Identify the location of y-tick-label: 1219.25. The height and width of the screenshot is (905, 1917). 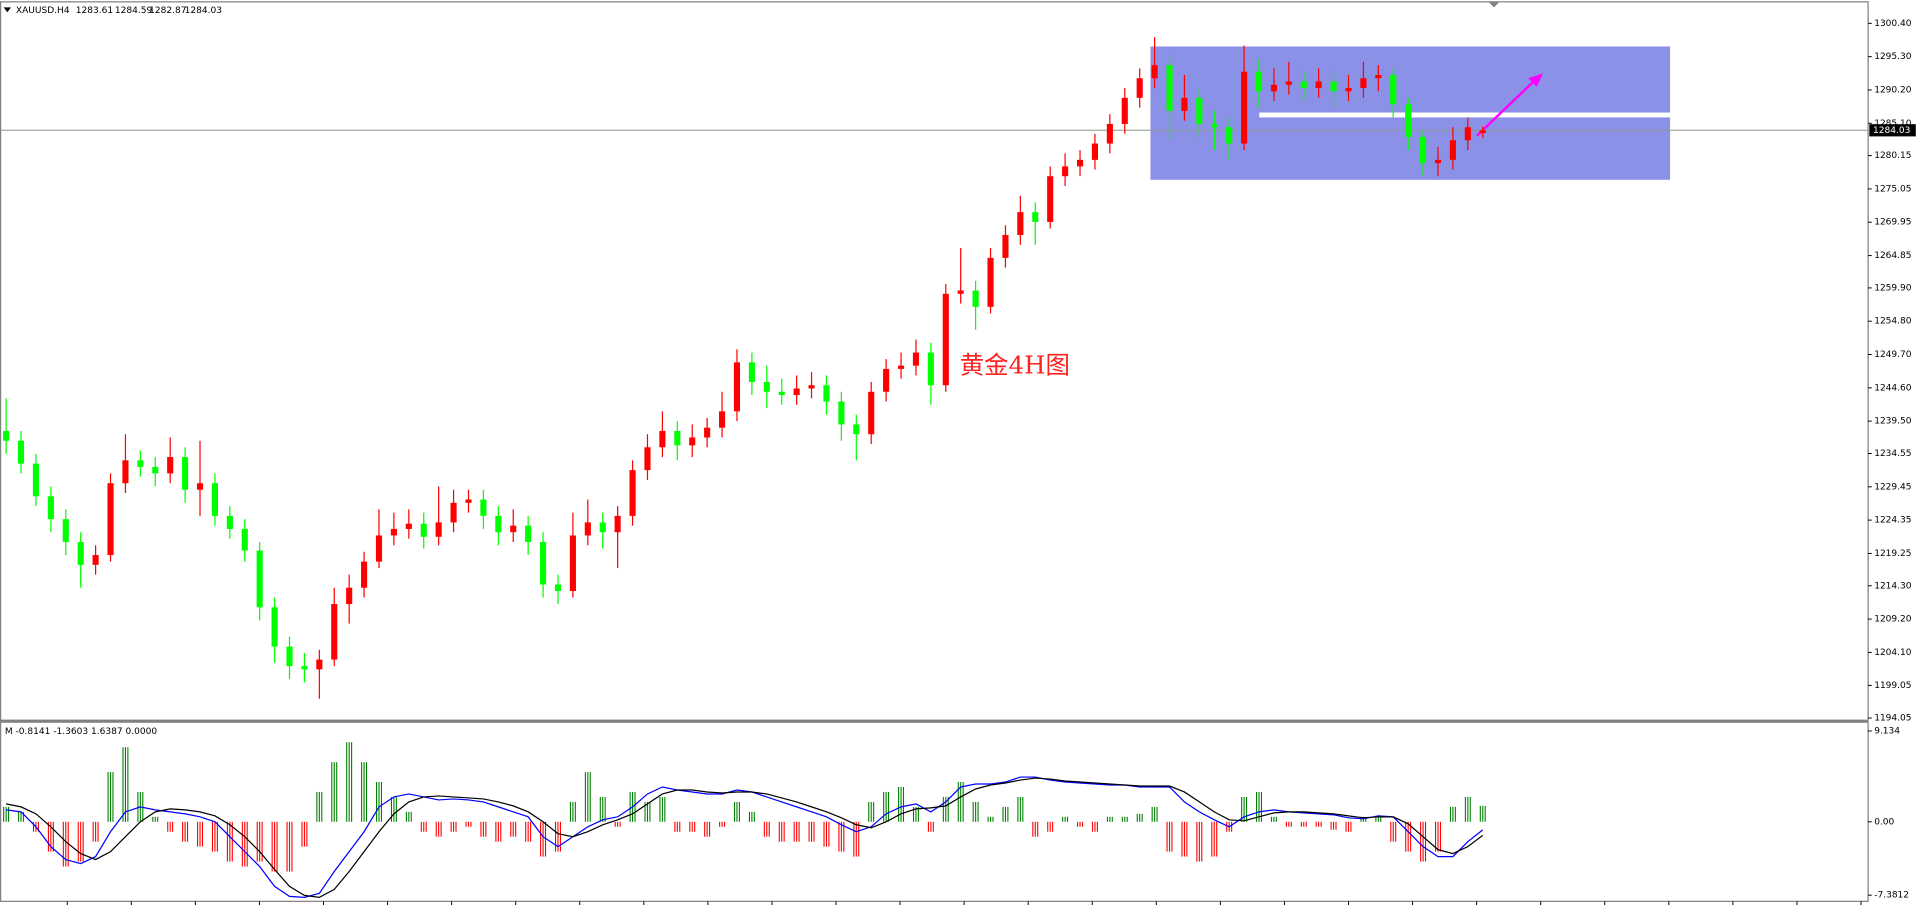
(1892, 554).